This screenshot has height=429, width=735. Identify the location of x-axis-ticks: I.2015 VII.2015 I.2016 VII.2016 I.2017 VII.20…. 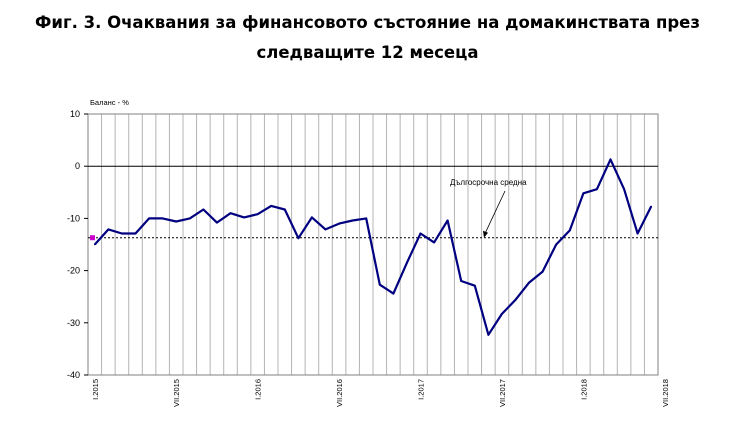
(380, 393).